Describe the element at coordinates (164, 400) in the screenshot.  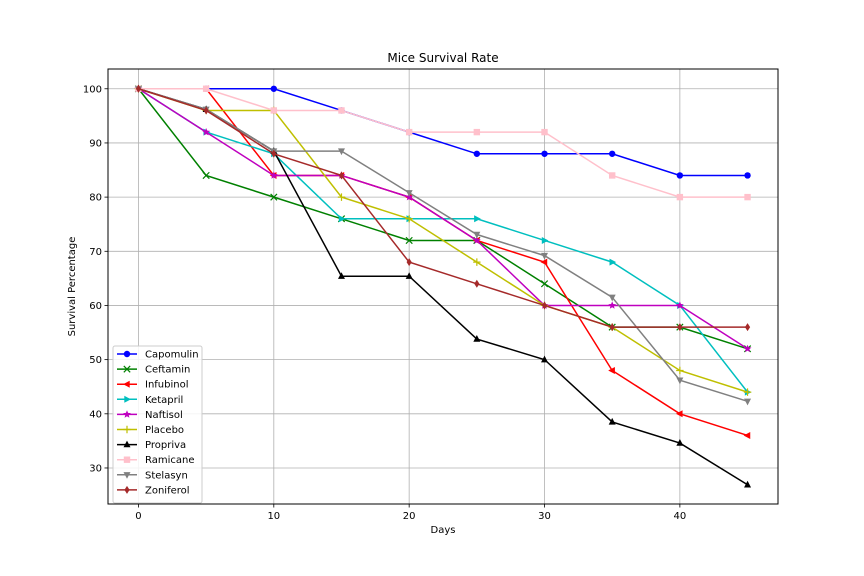
I see `legend-label: Ketapril` at that location.